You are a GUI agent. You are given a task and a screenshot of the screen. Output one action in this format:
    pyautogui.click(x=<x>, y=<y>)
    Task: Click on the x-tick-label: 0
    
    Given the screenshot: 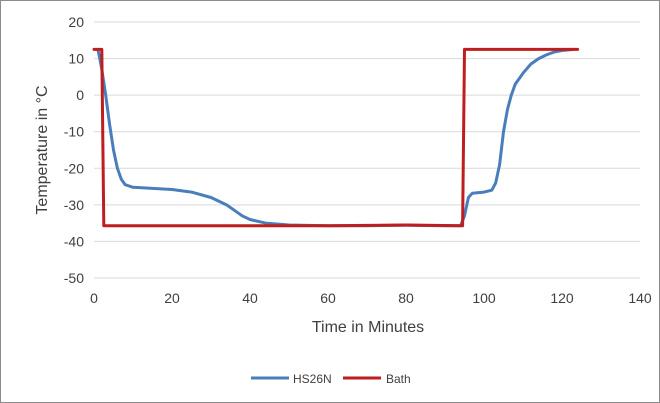 What is the action you would take?
    pyautogui.click(x=94, y=298)
    